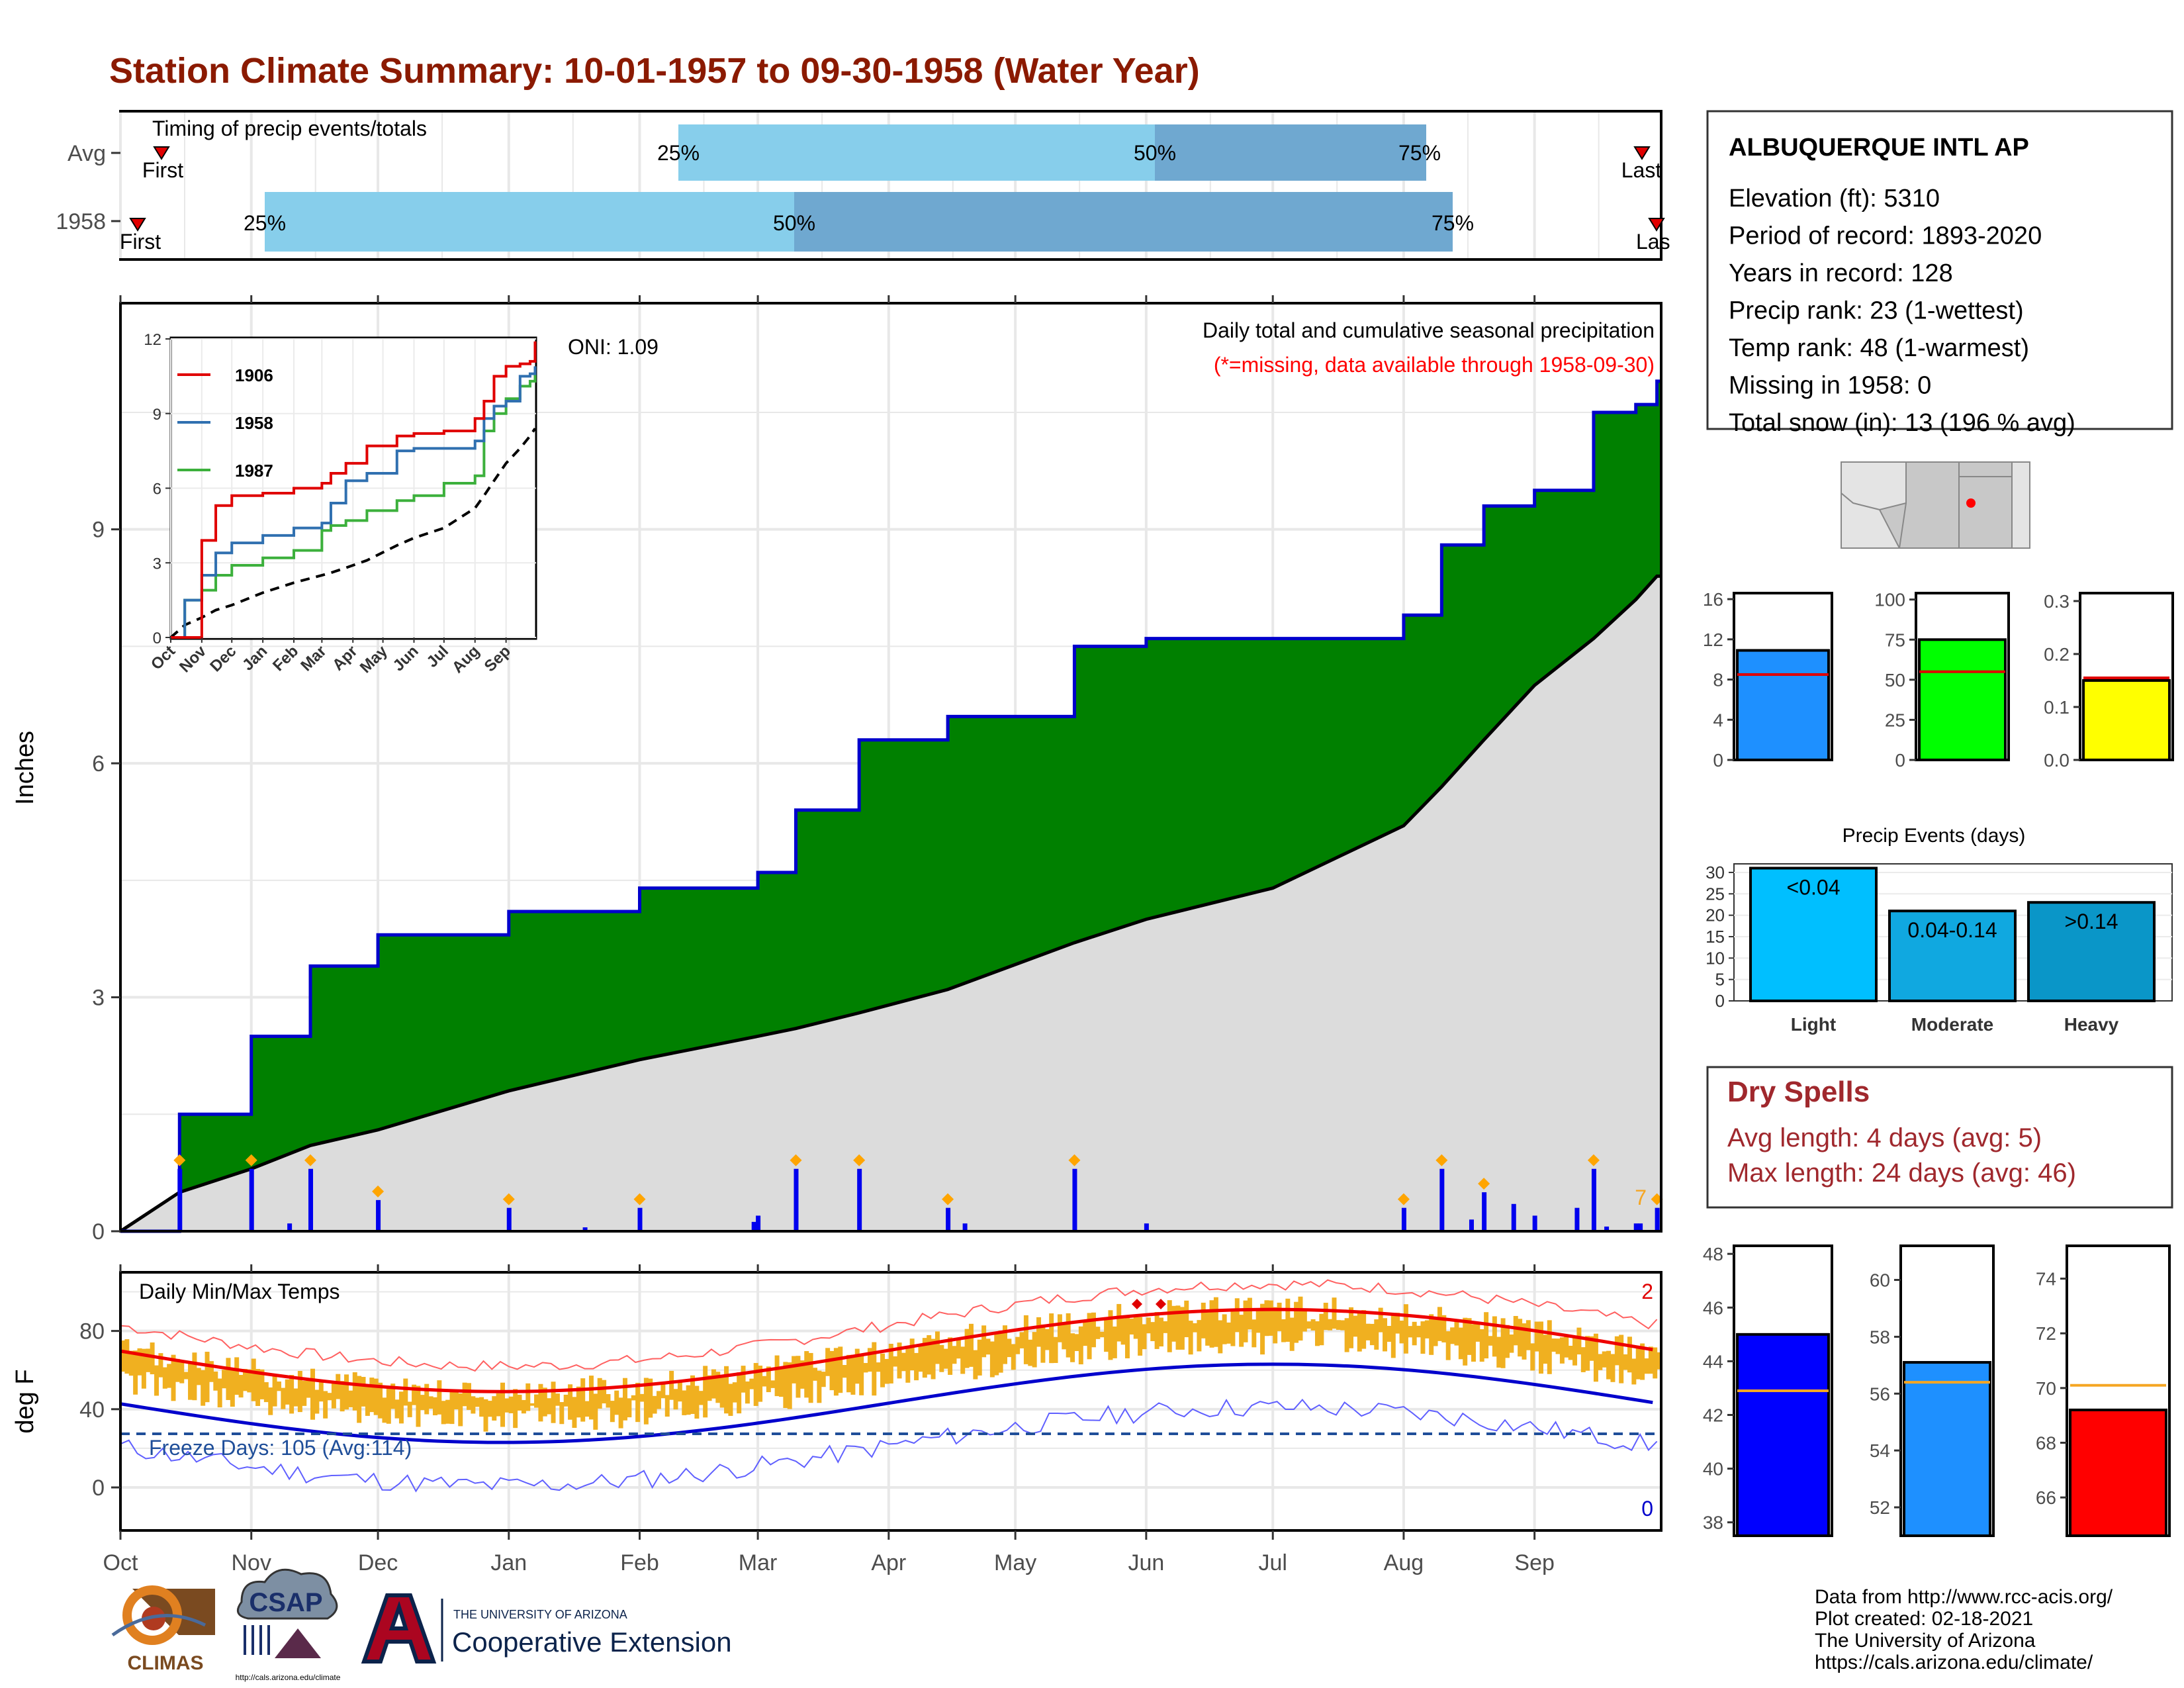  I want to click on month-tick-dec: Dec, so click(378, 1562).